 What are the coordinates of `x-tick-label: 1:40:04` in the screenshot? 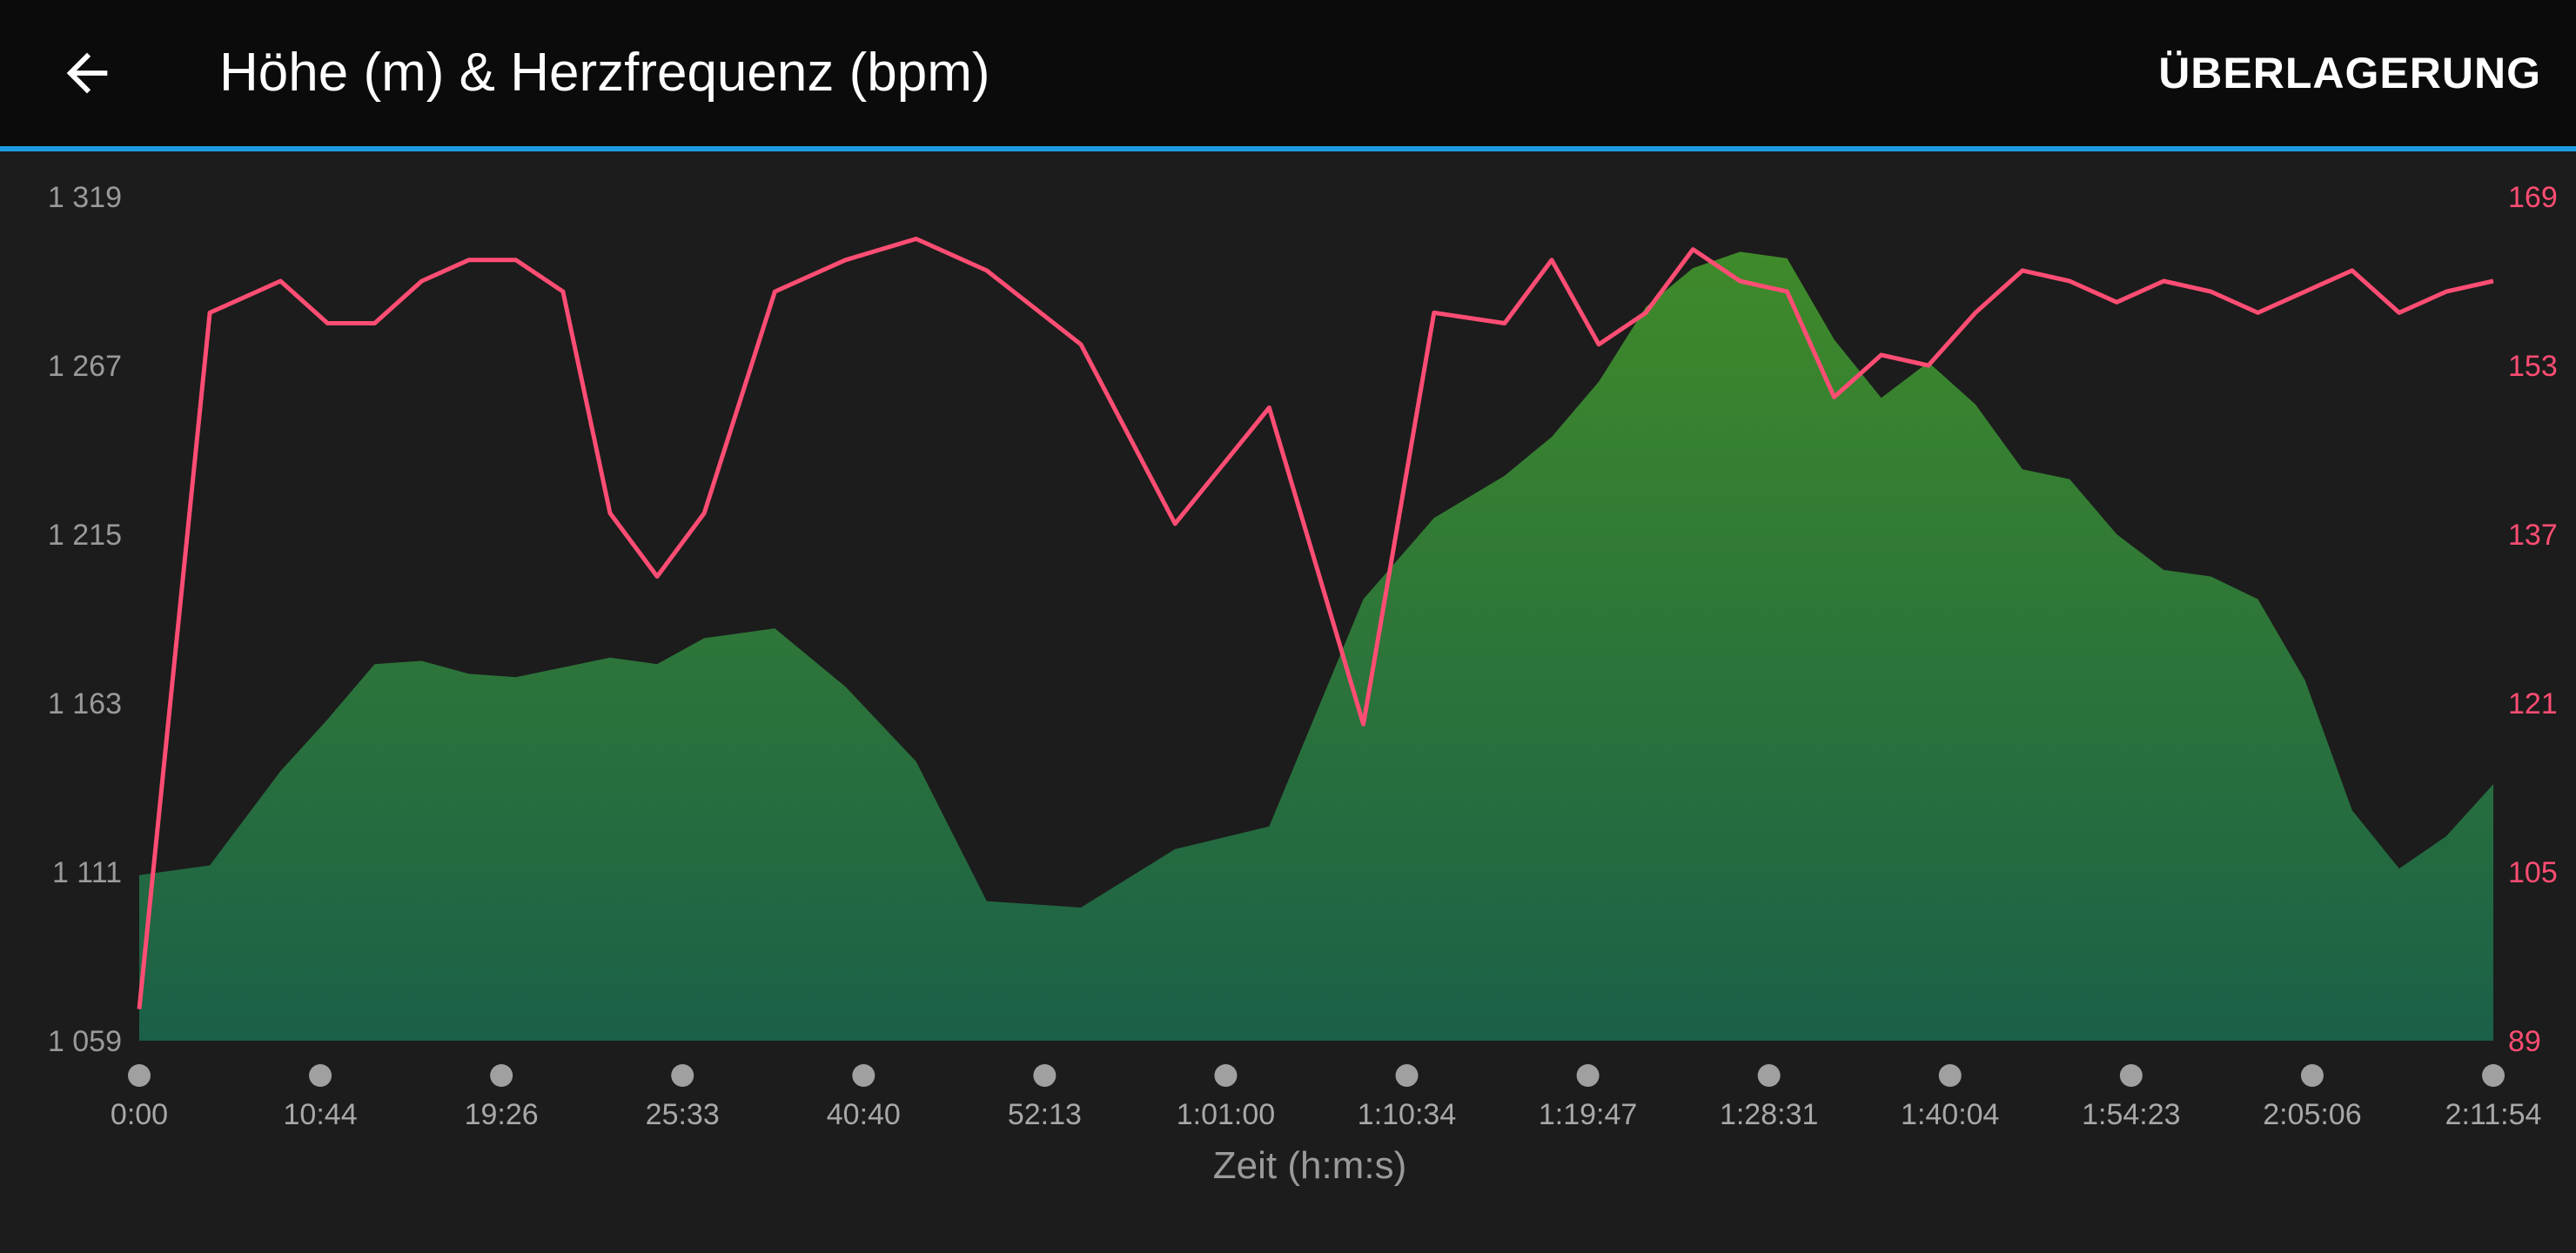 It's located at (1950, 1114).